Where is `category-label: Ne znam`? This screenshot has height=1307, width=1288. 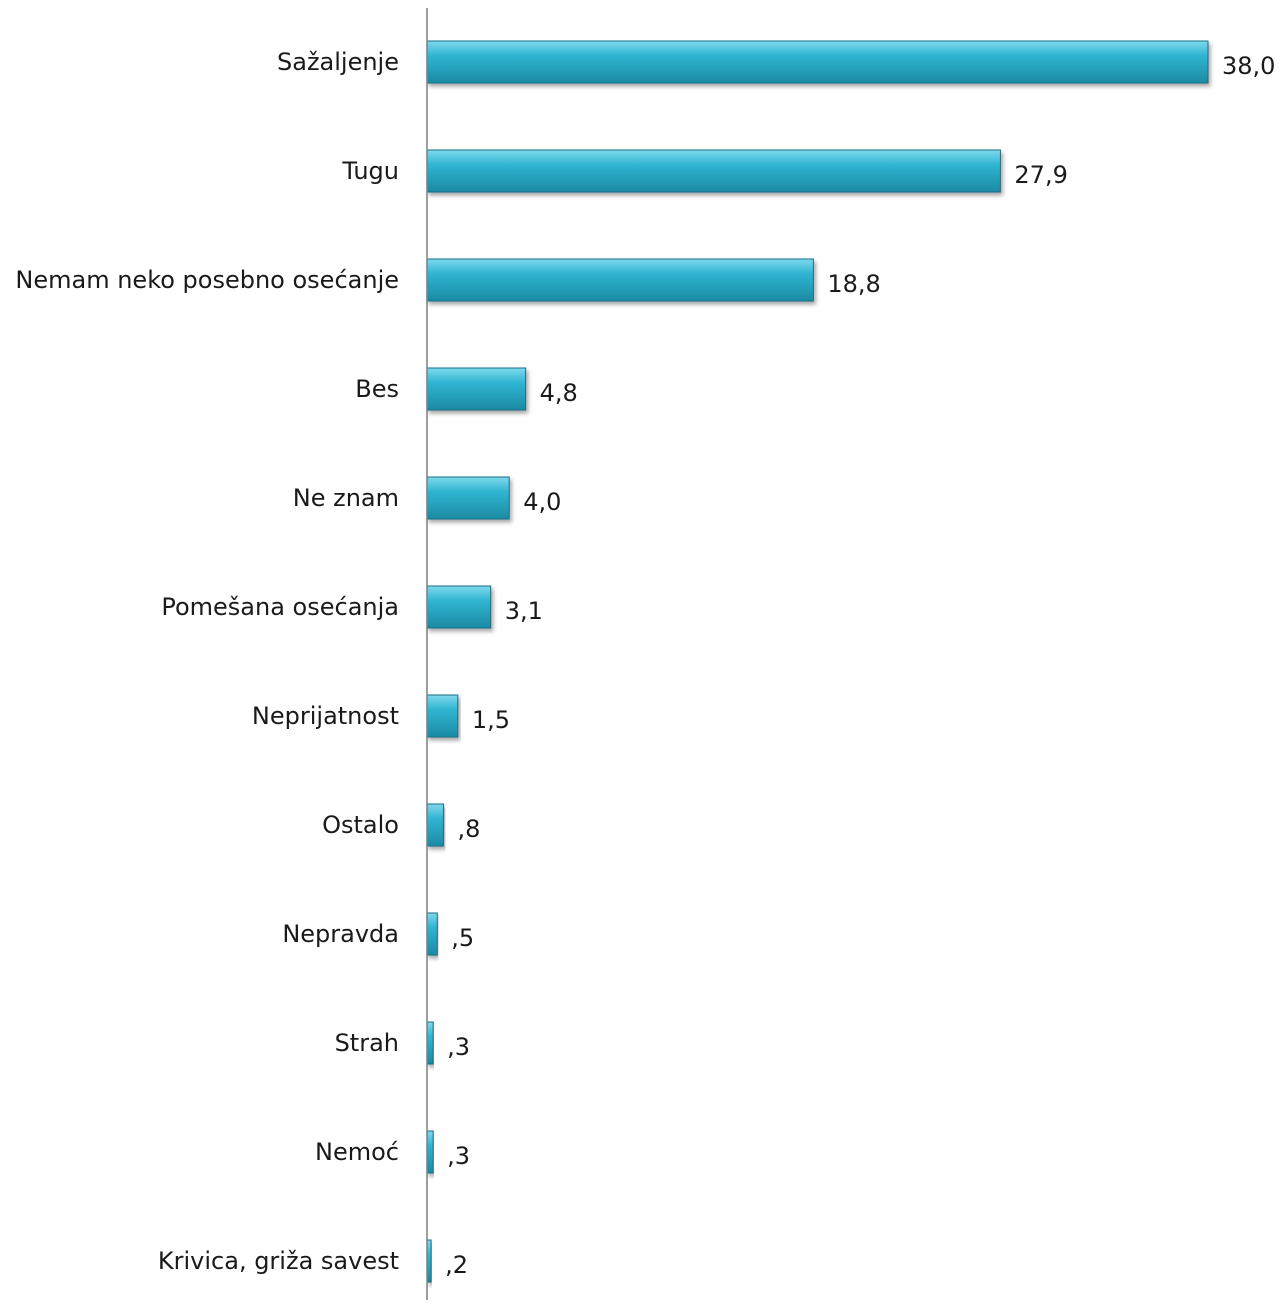
category-label: Ne znam is located at coordinates (346, 498).